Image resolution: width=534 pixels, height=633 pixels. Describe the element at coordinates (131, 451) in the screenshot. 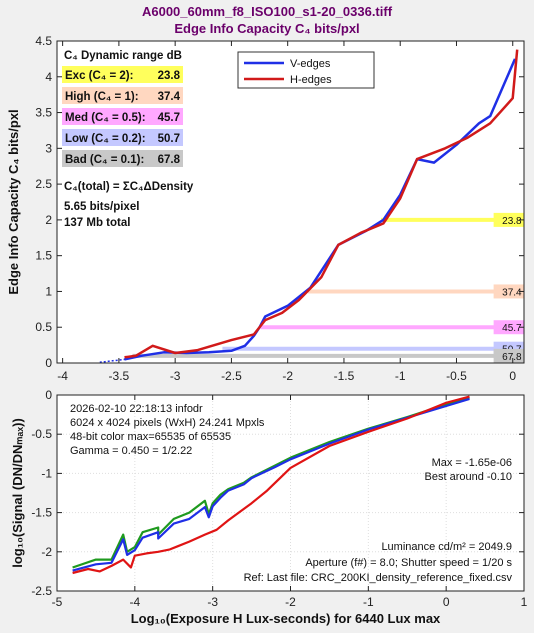

I see `info-line-3: Gamma = 0.450 = 1/2.22` at that location.